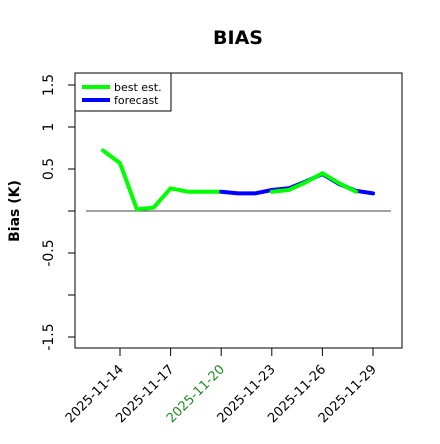 The height and width of the screenshot is (444, 440). I want to click on legend-box, so click(123, 92).